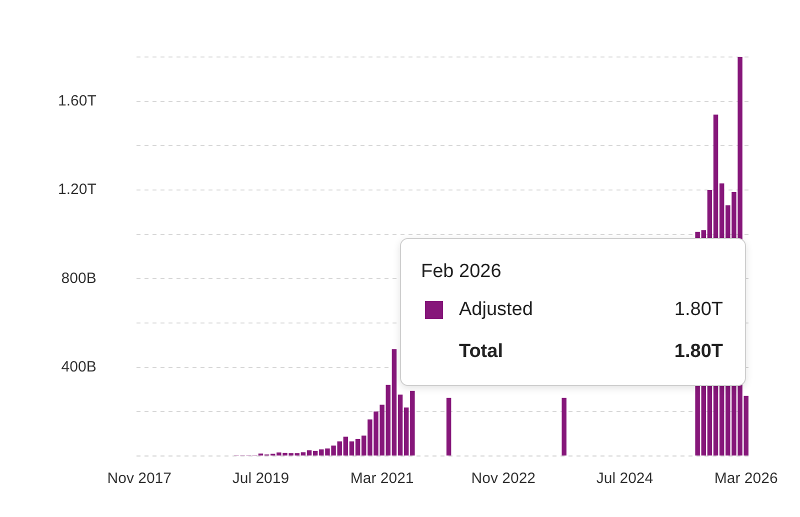 Image resolution: width=800 pixels, height=517 pixels. What do you see at coordinates (77, 101) in the screenshot?
I see `y-tick-label: 1.60T` at bounding box center [77, 101].